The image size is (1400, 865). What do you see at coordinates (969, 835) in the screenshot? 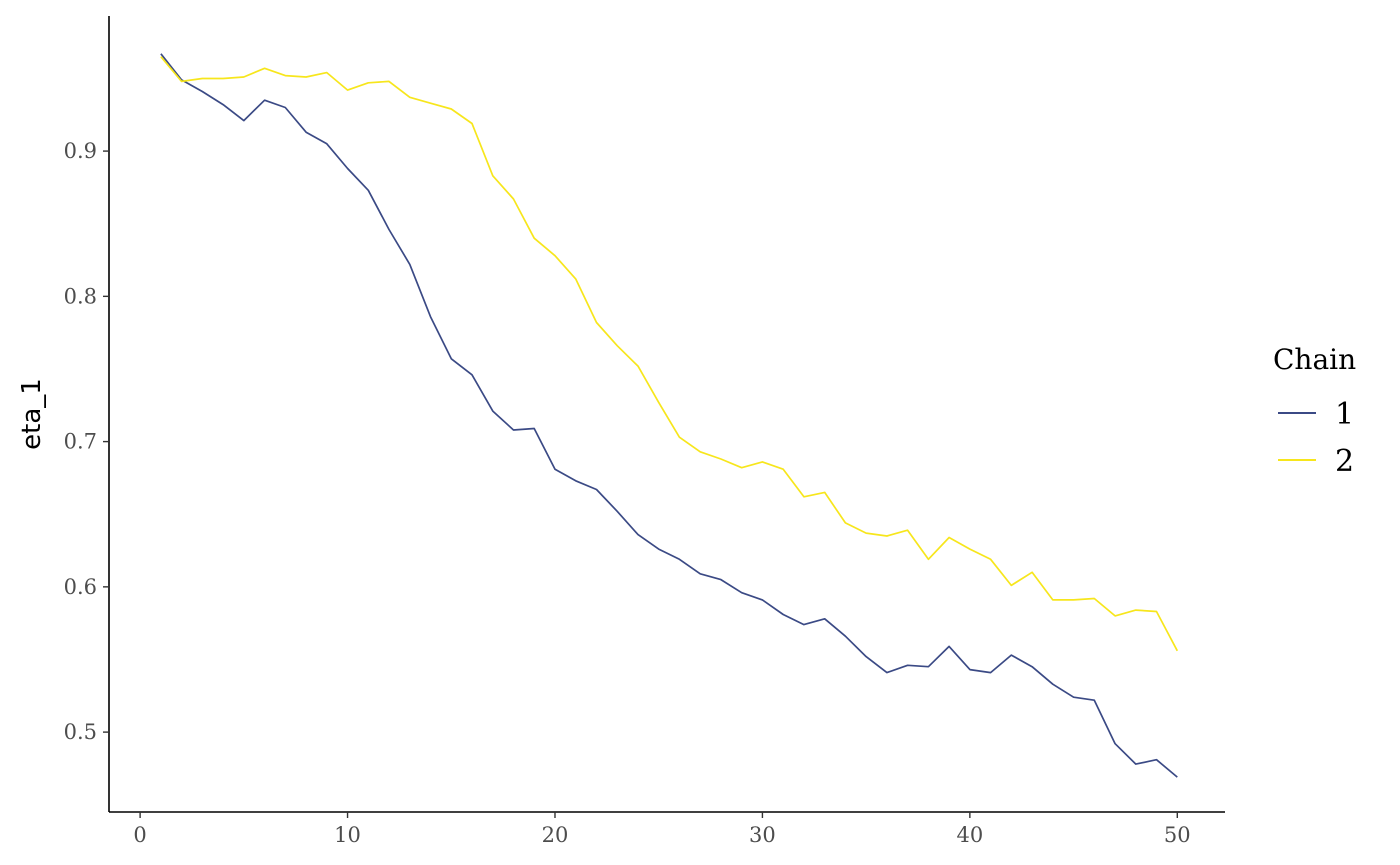
I see `x-tick-label: 40` at bounding box center [969, 835].